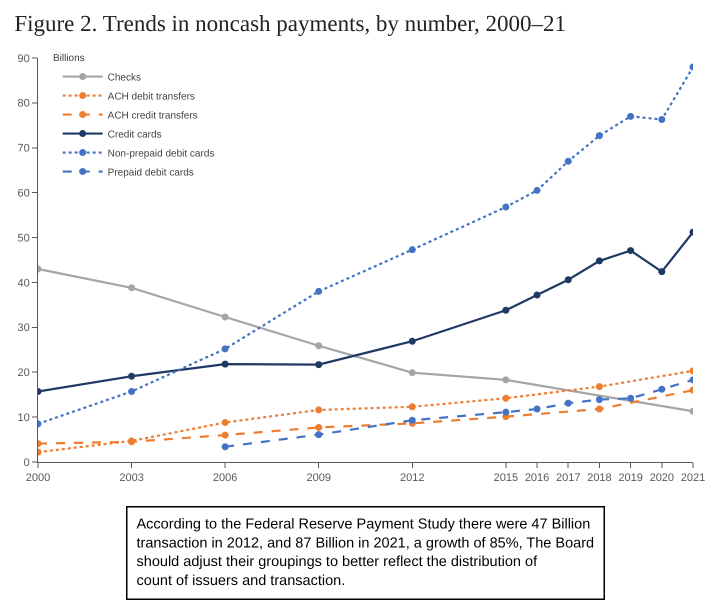  What do you see at coordinates (161, 154) in the screenshot?
I see `legend-label: Non-prepaid debit cards` at bounding box center [161, 154].